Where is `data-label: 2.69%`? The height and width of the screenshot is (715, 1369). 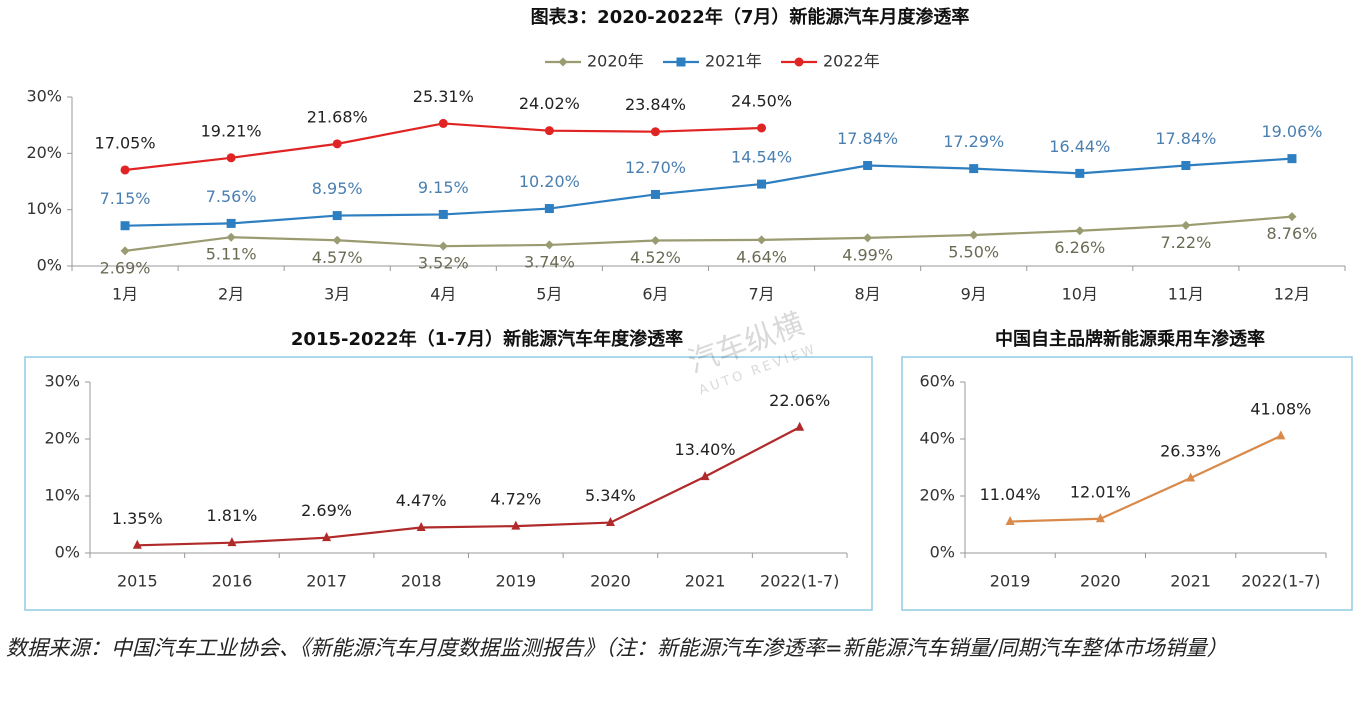
data-label: 2.69% is located at coordinates (326, 510).